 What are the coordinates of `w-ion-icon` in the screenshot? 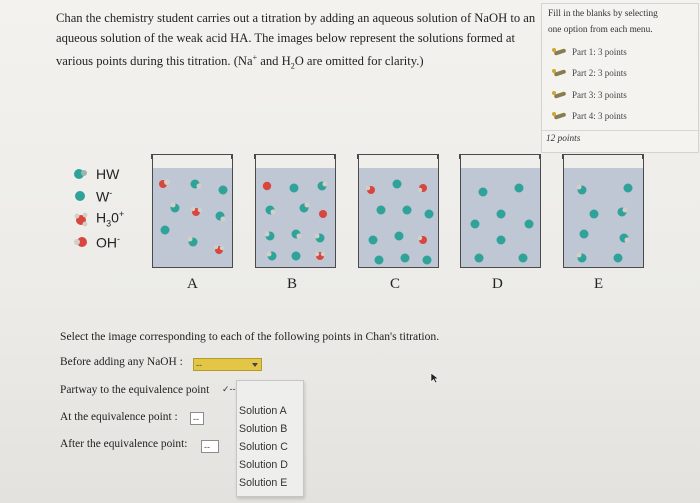 It's located at (80, 196).